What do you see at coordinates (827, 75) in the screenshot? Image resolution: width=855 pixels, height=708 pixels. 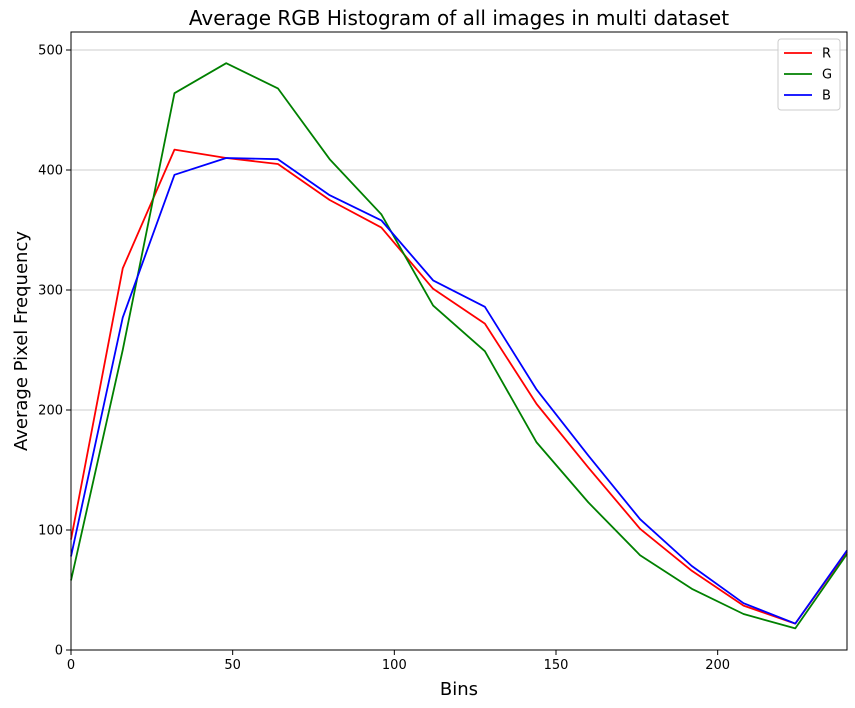 I see `legend-label-g: G` at bounding box center [827, 75].